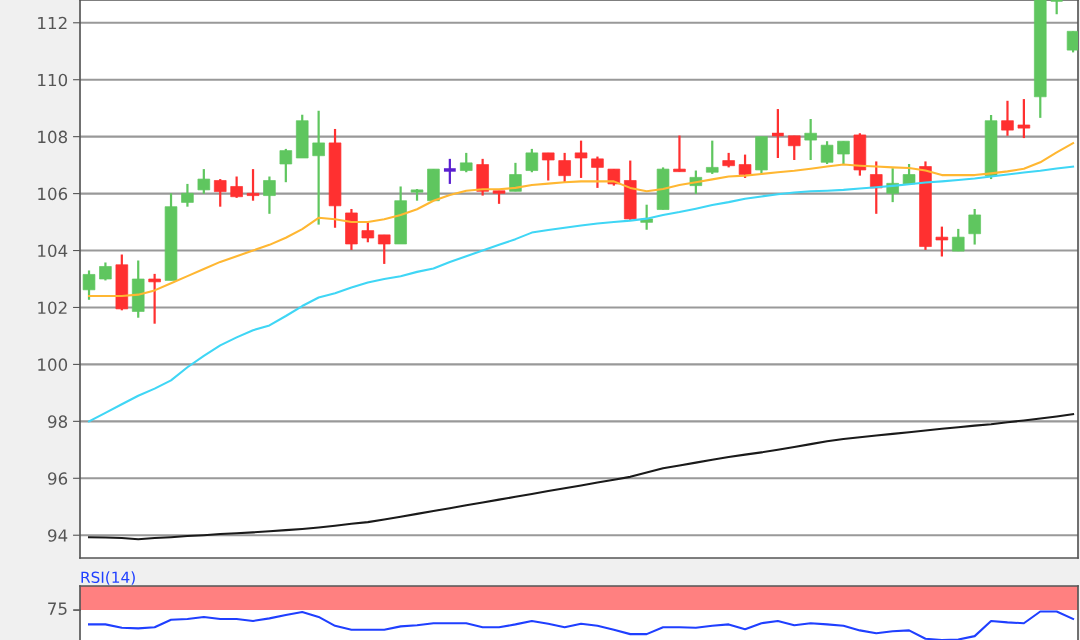  What do you see at coordinates (58, 421) in the screenshot?
I see `y-tick-label: 98` at bounding box center [58, 421].